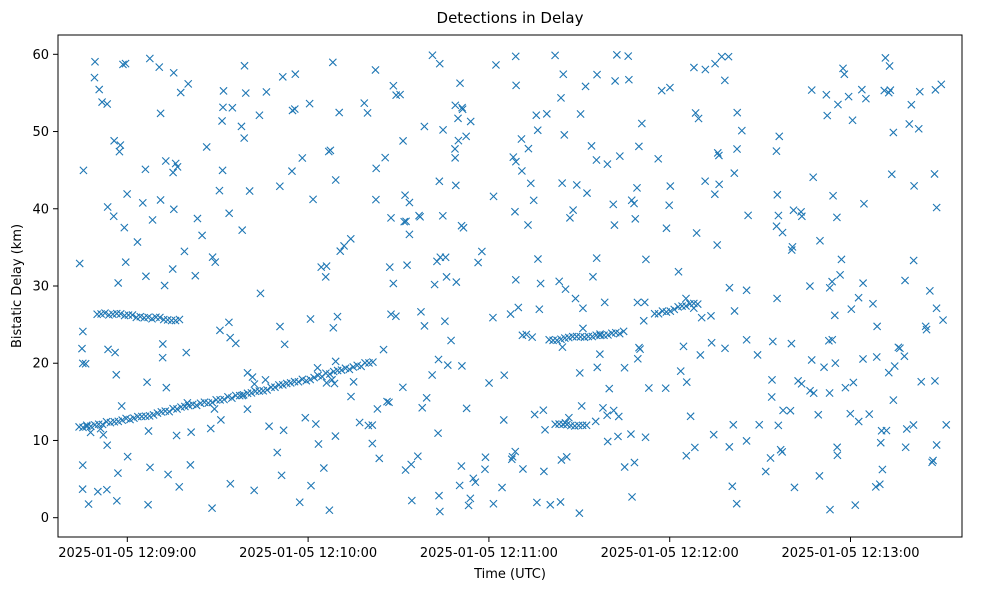 The width and height of the screenshot is (989, 590). Describe the element at coordinates (127, 553) in the screenshot. I see `x-tick-label: 2025-01-05 12:09:00` at that location.